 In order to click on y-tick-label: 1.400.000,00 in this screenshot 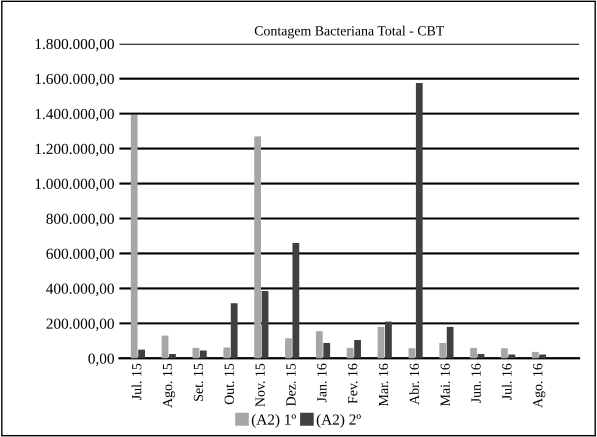, I will do `click(75, 115)`.